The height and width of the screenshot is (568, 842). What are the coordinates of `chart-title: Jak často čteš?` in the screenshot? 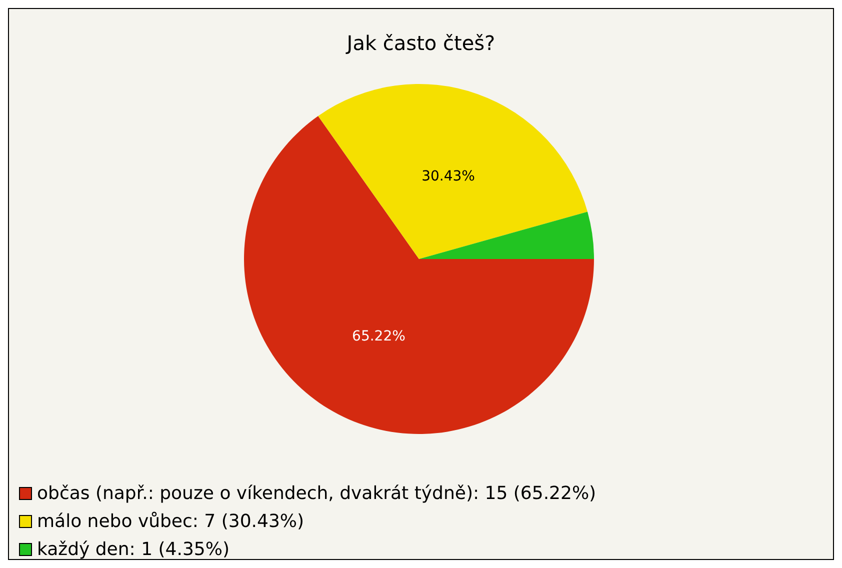 It's located at (420, 43).